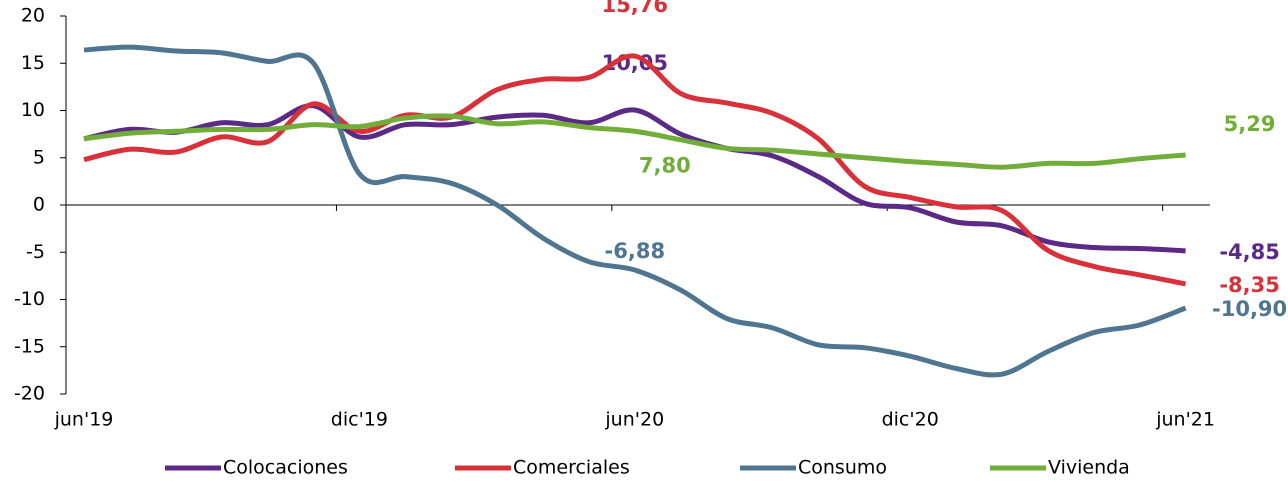 Image resolution: width=1288 pixels, height=483 pixels. Describe the element at coordinates (29, 299) in the screenshot. I see `y-tick-label: -10` at that location.